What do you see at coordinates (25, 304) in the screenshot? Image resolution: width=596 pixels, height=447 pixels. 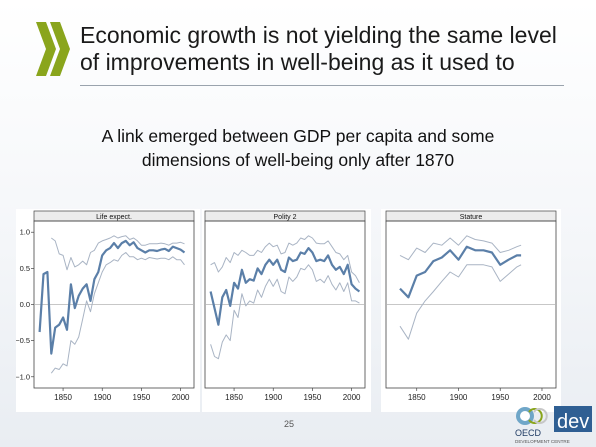 I see `y-tick-label: 0.0` at bounding box center [25, 304].